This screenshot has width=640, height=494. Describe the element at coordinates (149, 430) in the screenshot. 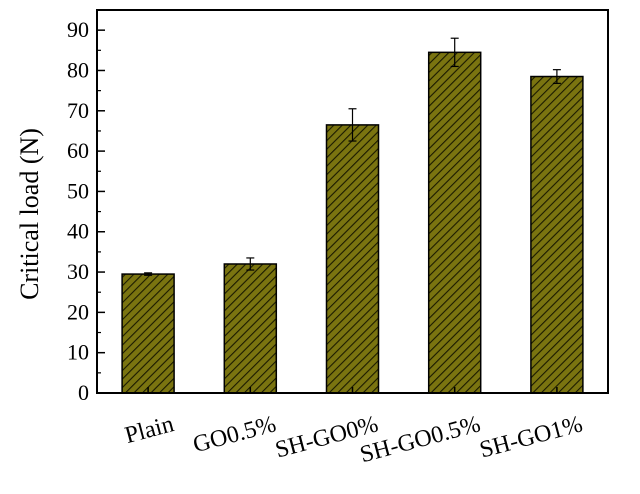

I see `x-category-label: Plain` at that location.